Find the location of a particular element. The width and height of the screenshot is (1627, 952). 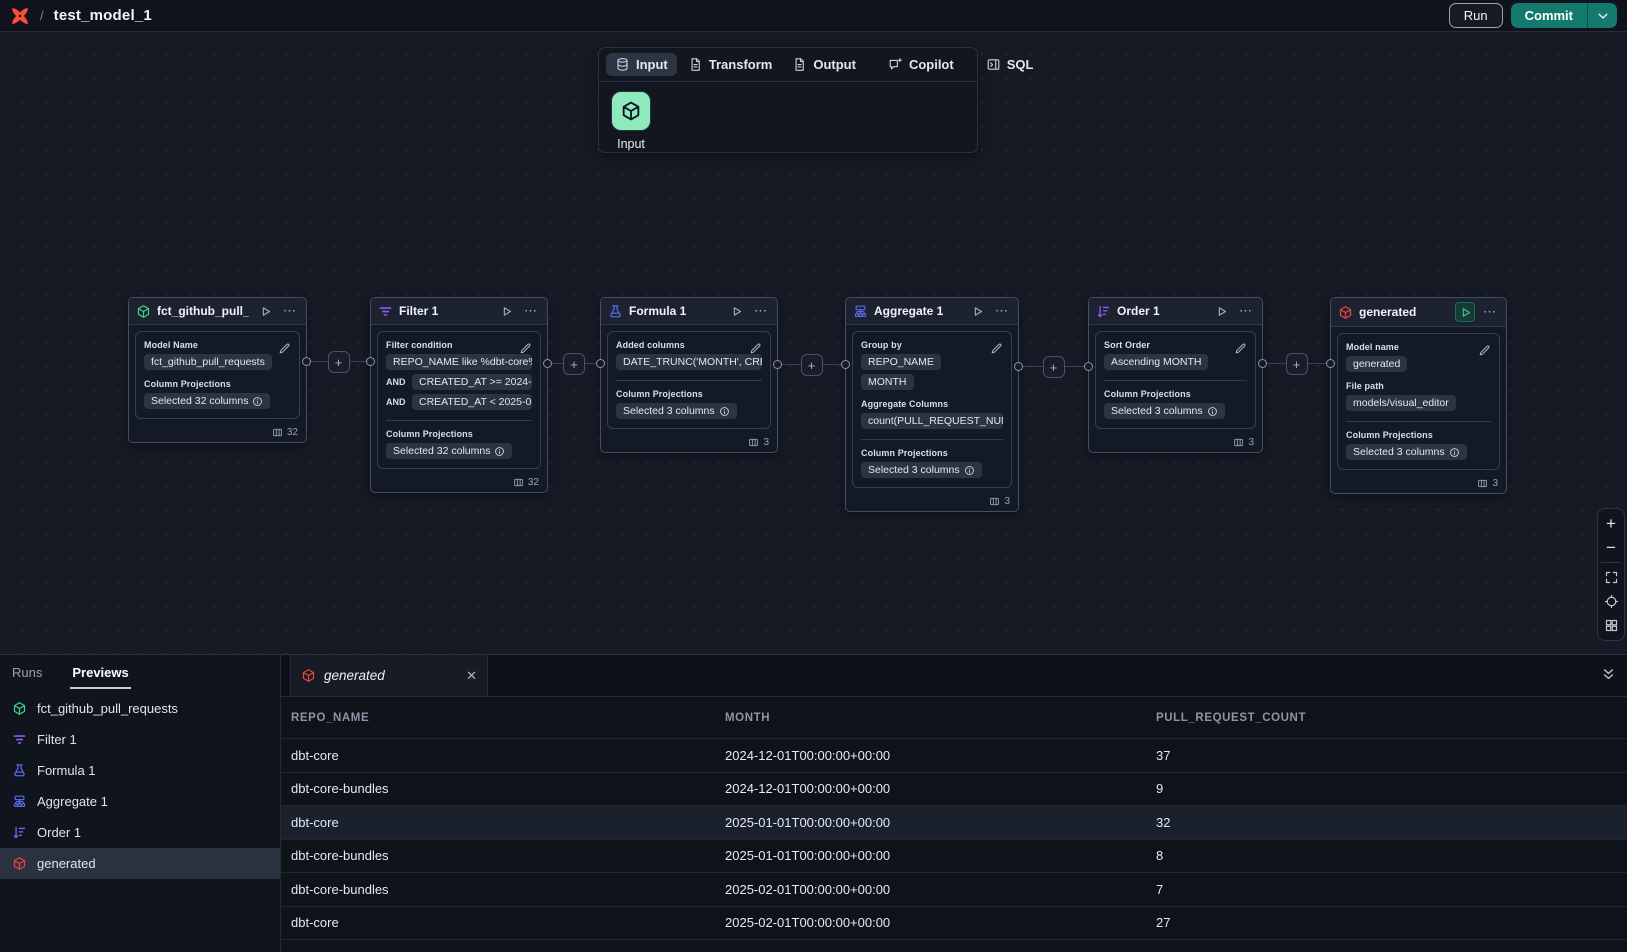

preview-tab-generated: generated ✕ is located at coordinates (389, 675).